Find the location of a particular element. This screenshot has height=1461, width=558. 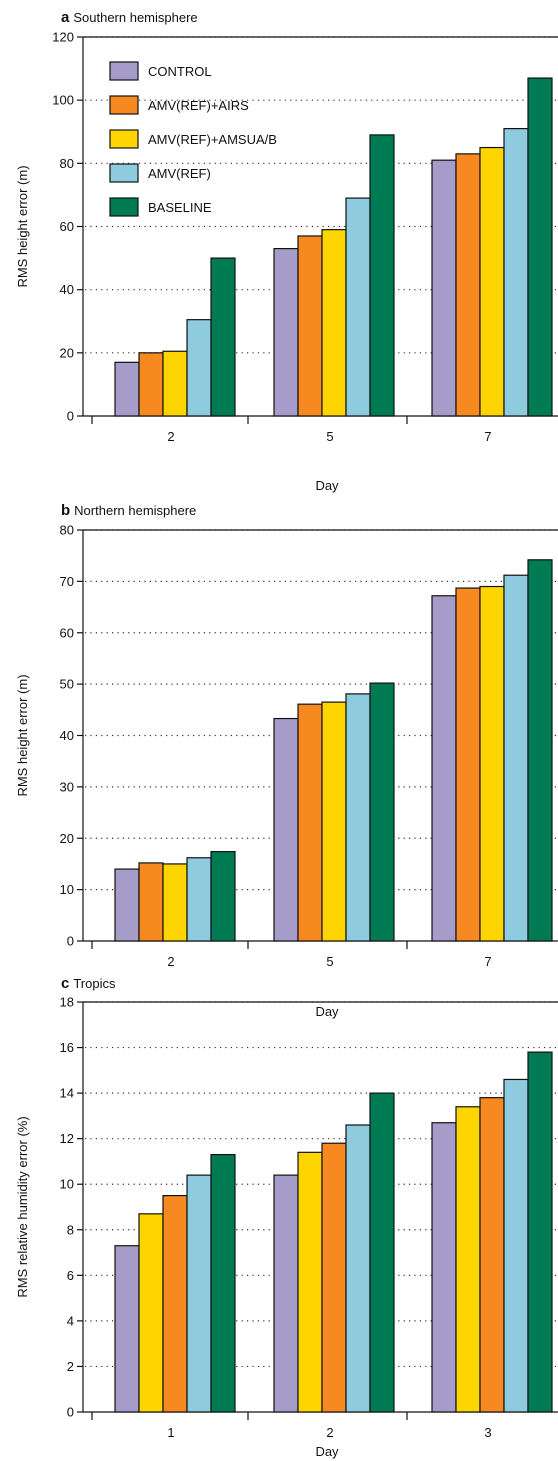

x-tick-label: 7 is located at coordinates (487, 961).